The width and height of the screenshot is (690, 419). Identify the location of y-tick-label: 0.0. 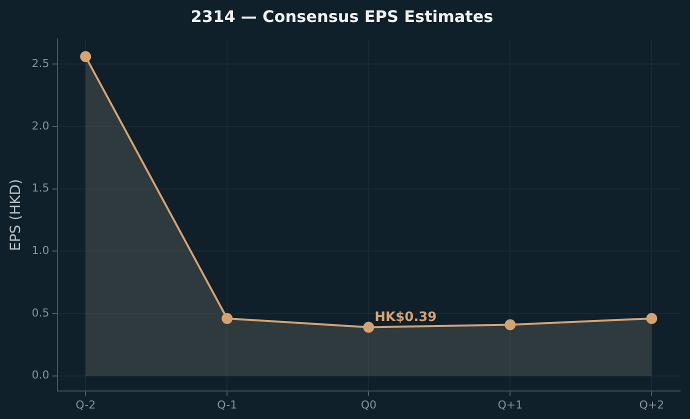
(41, 375).